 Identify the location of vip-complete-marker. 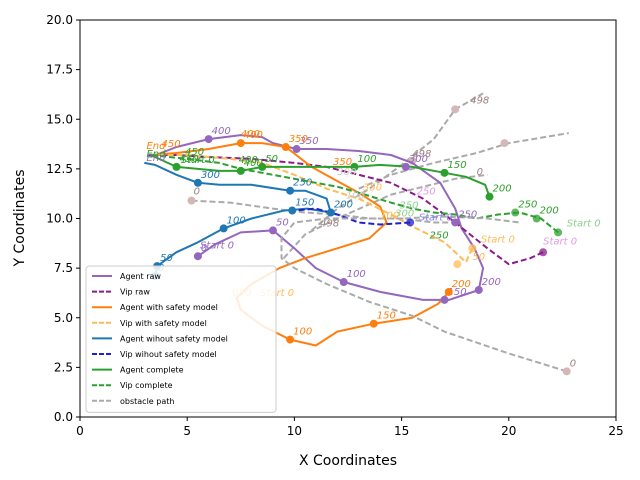
(558, 232).